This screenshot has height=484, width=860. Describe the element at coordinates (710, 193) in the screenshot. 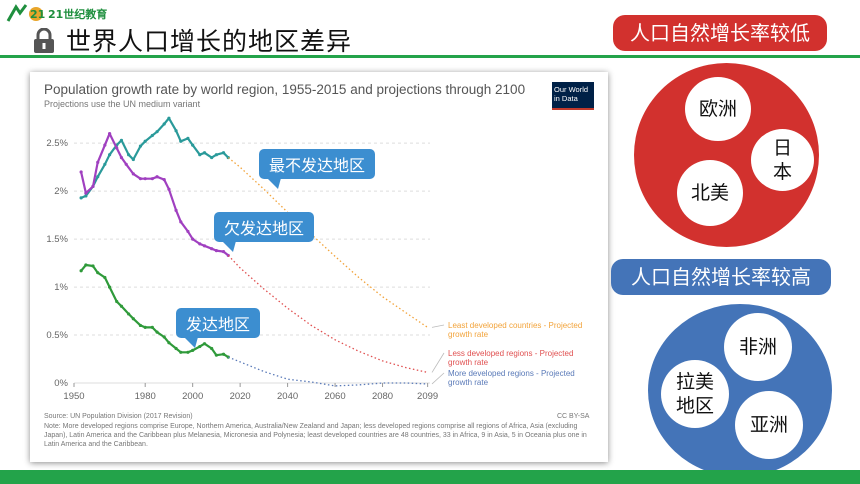

I see `region-north-america: 北美` at that location.